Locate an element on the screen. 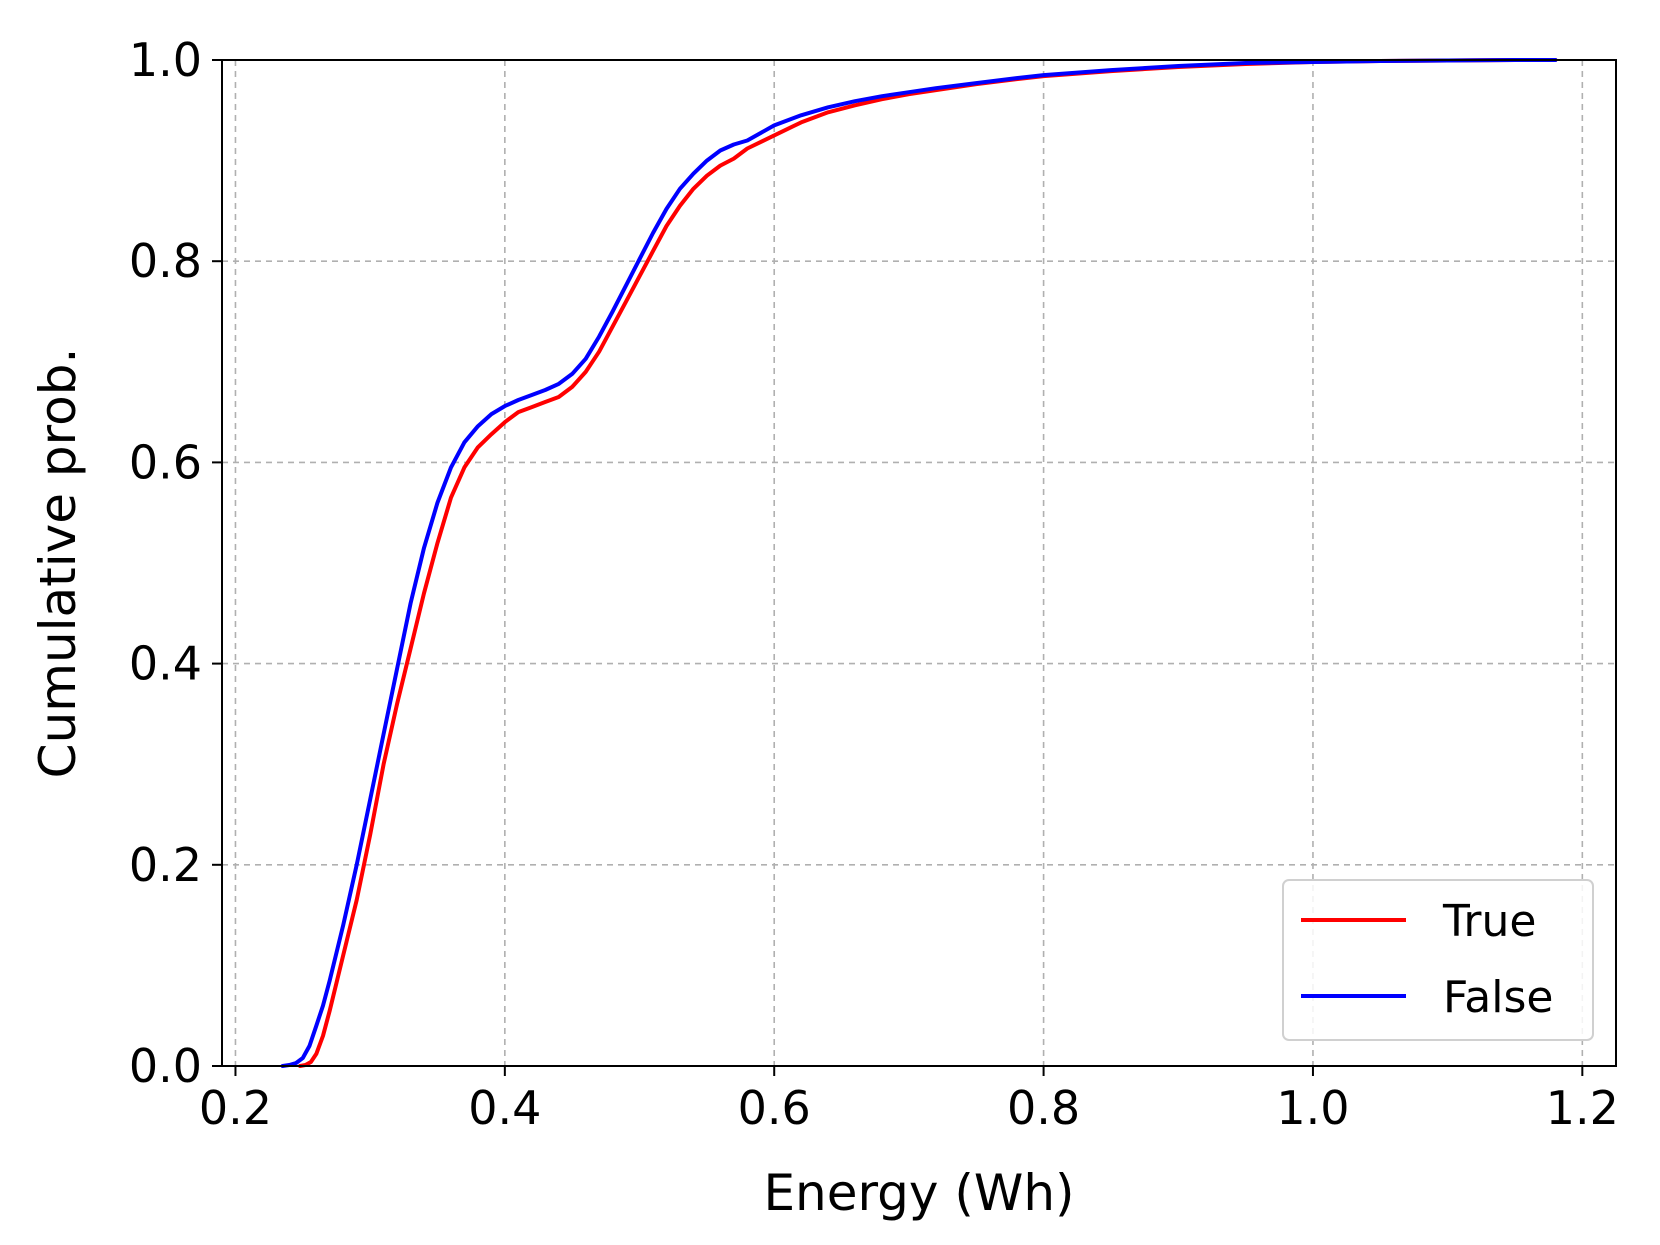 This screenshot has height=1245, width=1660. y-tick-label: 0.0 is located at coordinates (165, 1066).